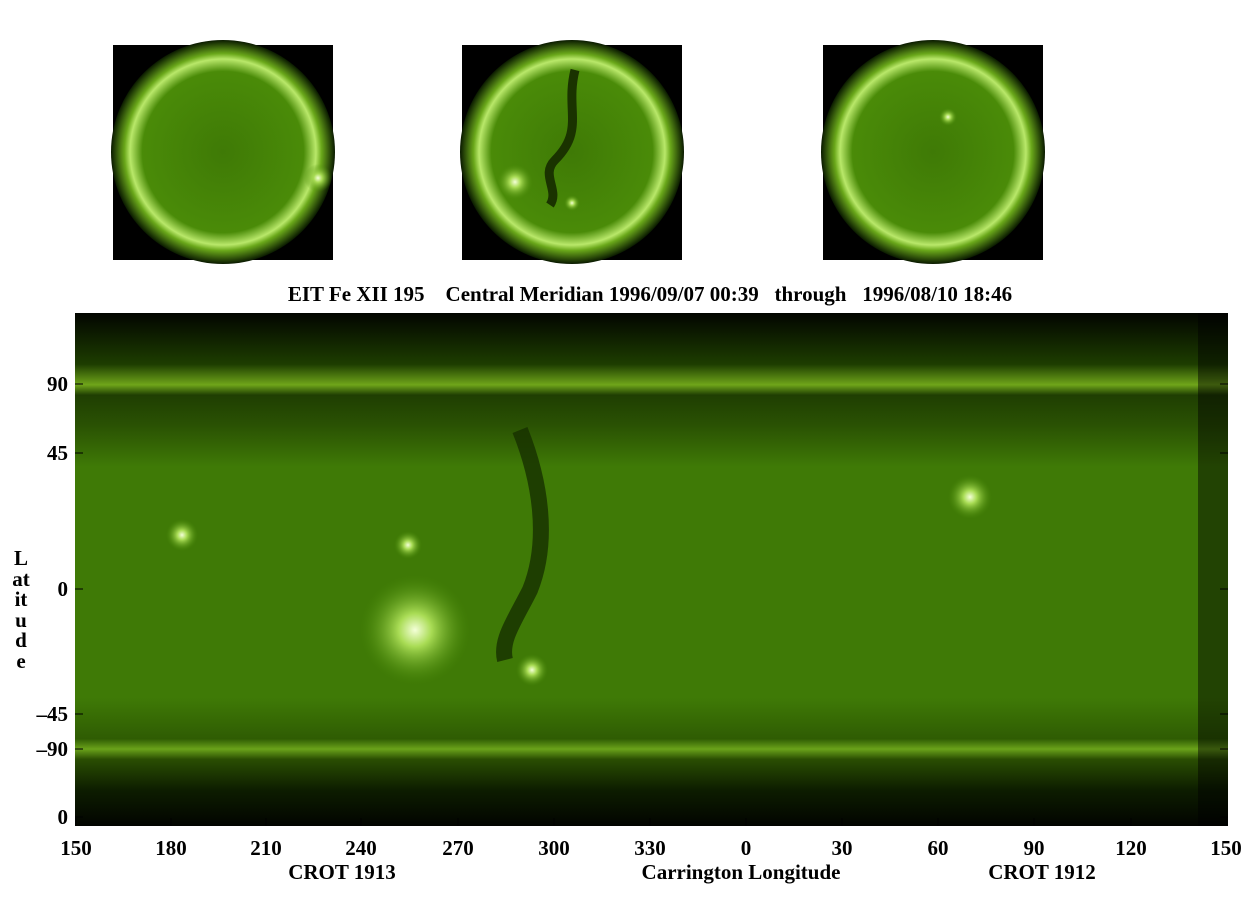 The height and width of the screenshot is (900, 1254). What do you see at coordinates (746, 848) in the screenshot?
I see `x-tick-label: 0` at bounding box center [746, 848].